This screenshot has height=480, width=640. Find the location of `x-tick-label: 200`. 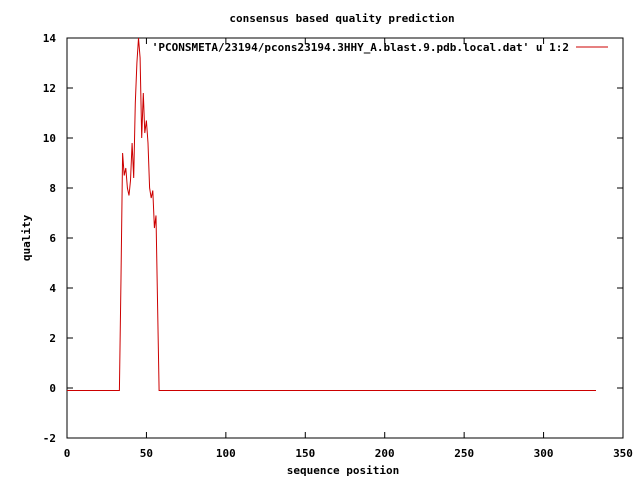

x-tick-label: 200 is located at coordinates (385, 453).